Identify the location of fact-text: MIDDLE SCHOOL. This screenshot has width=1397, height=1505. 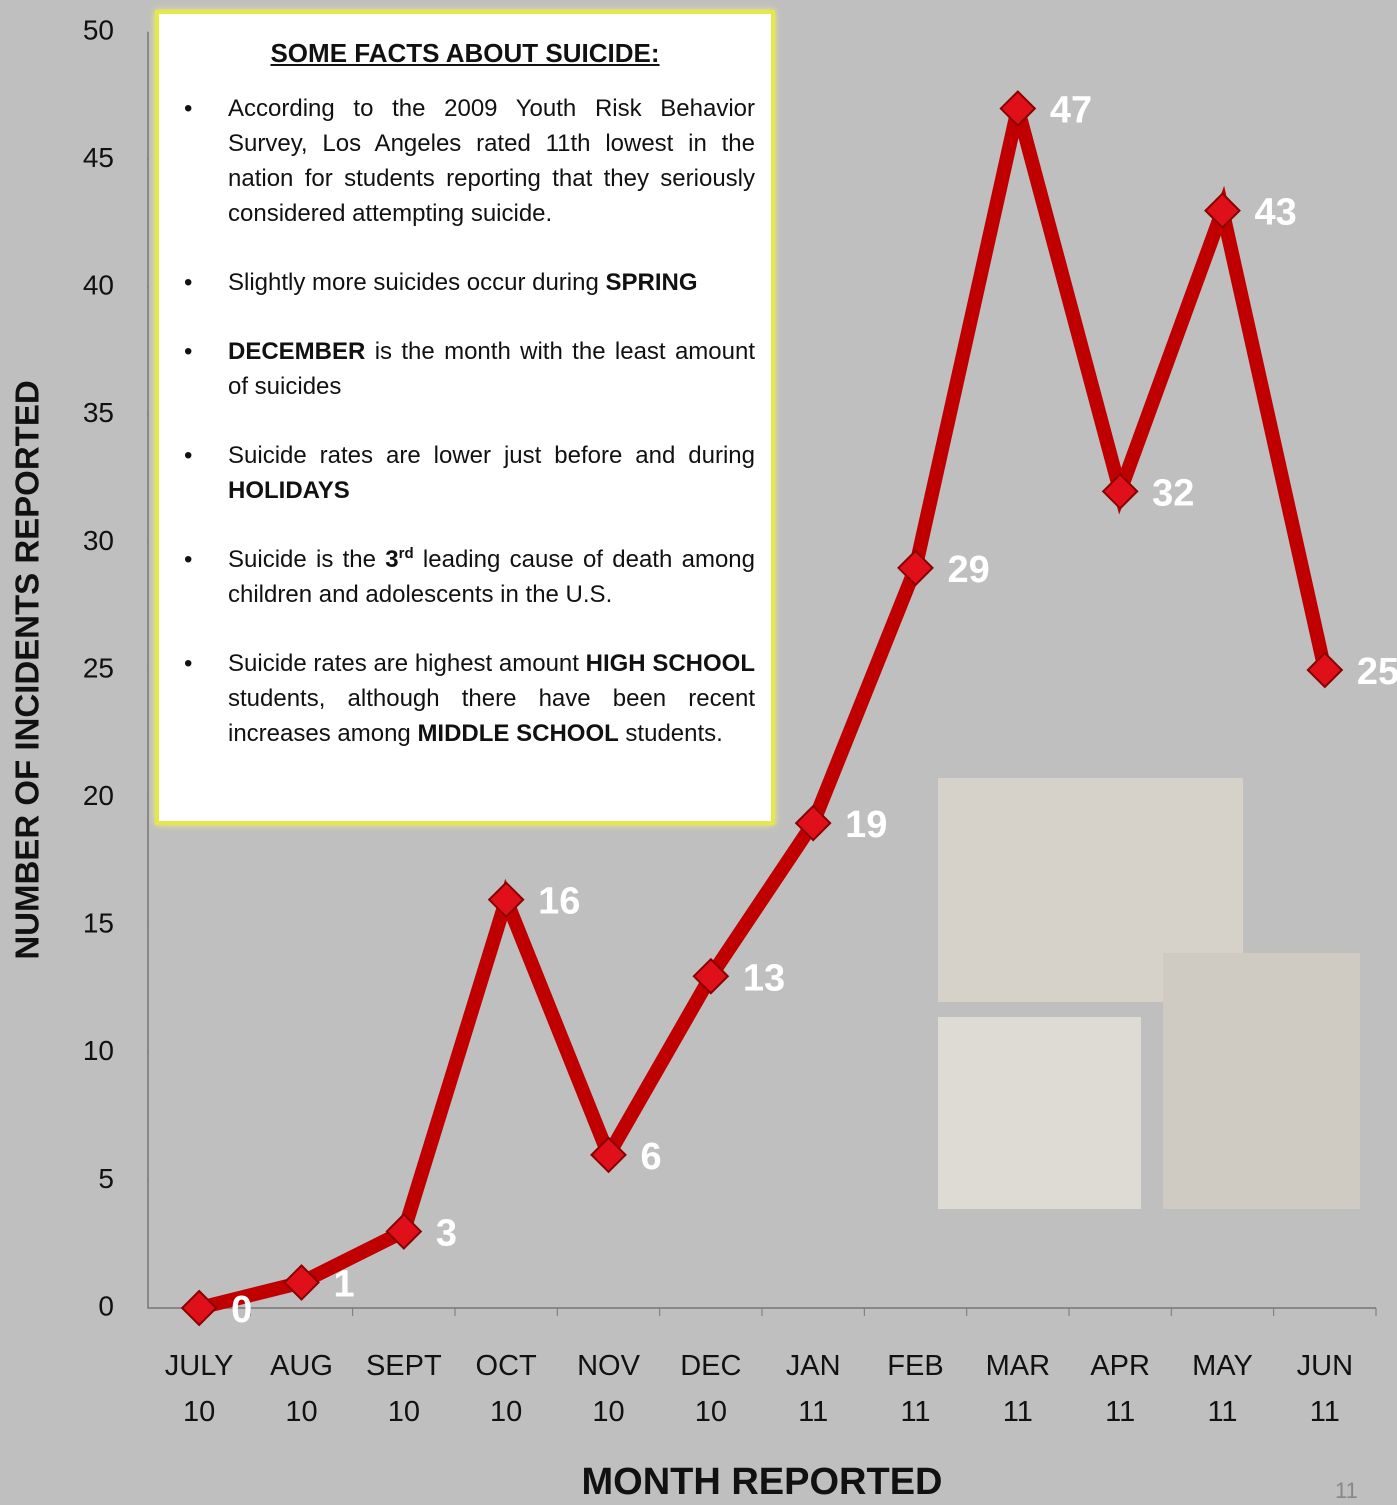
(518, 733).